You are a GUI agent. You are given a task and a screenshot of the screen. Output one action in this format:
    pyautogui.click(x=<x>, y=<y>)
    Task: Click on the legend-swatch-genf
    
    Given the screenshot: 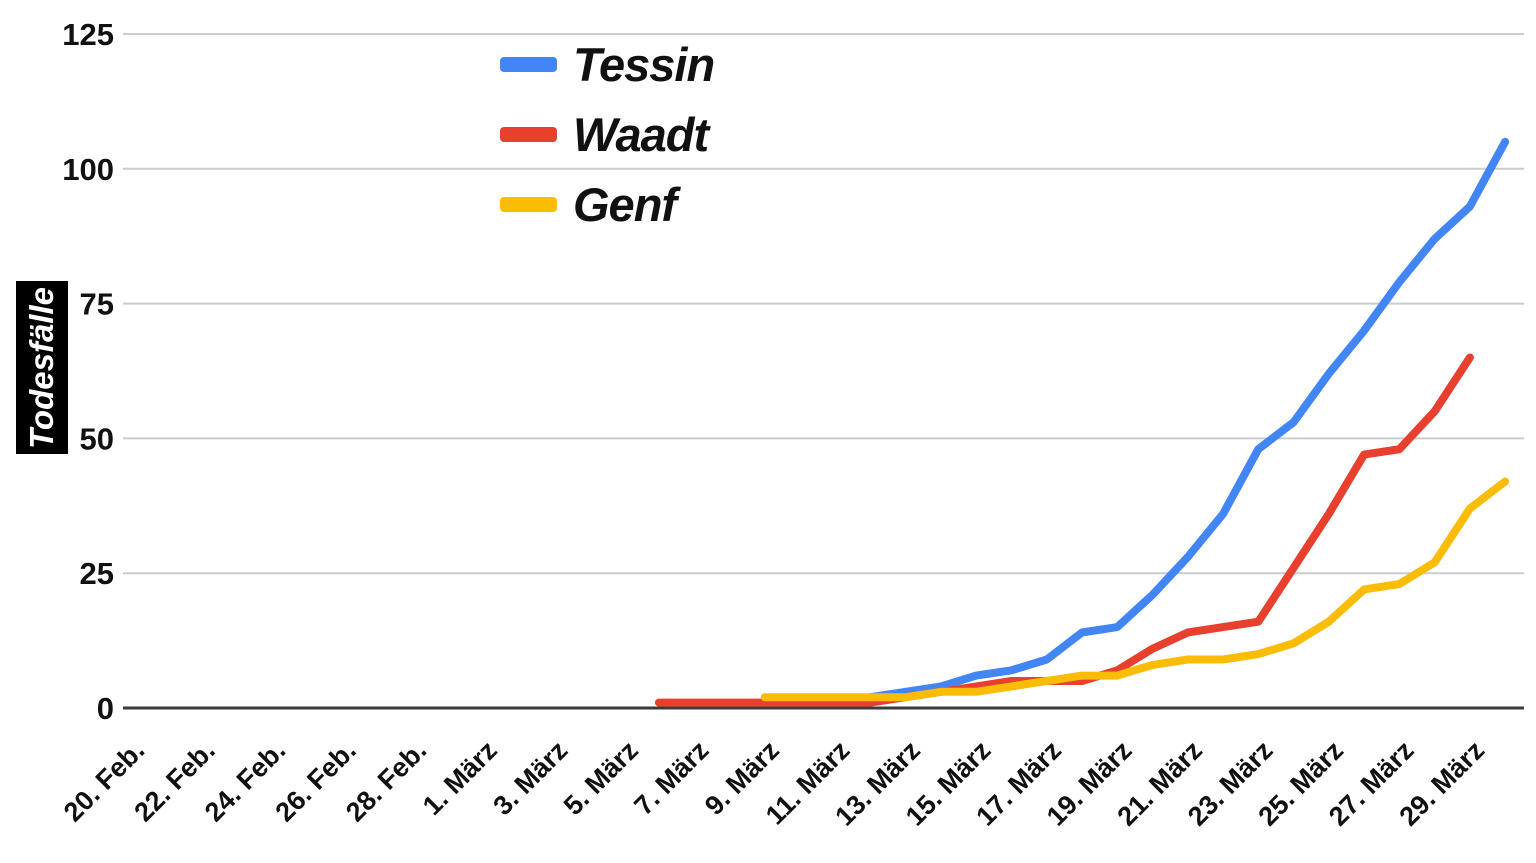 What is the action you would take?
    pyautogui.click(x=528, y=204)
    